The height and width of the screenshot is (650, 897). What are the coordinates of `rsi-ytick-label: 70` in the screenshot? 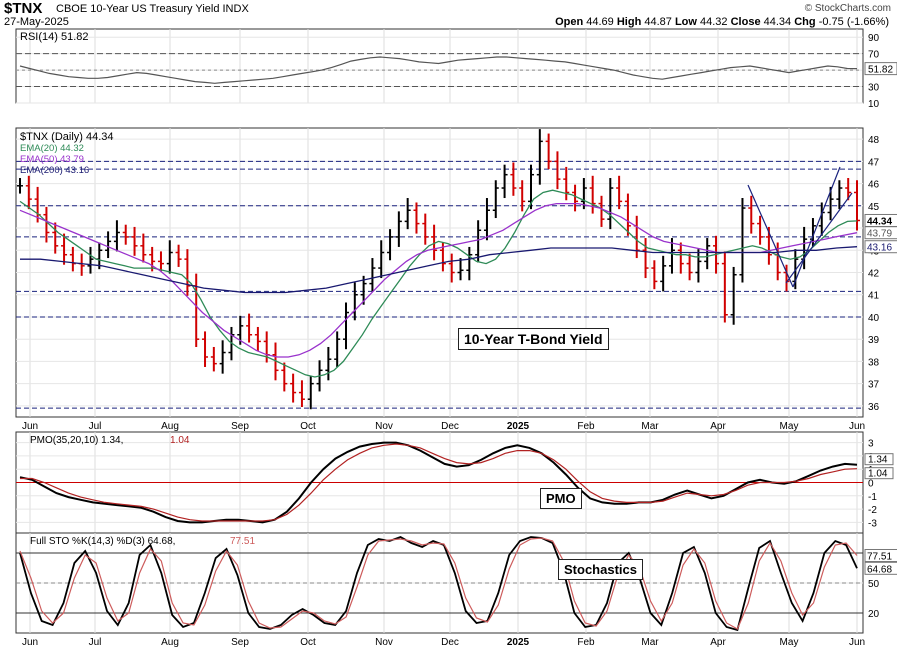 It's located at (874, 55).